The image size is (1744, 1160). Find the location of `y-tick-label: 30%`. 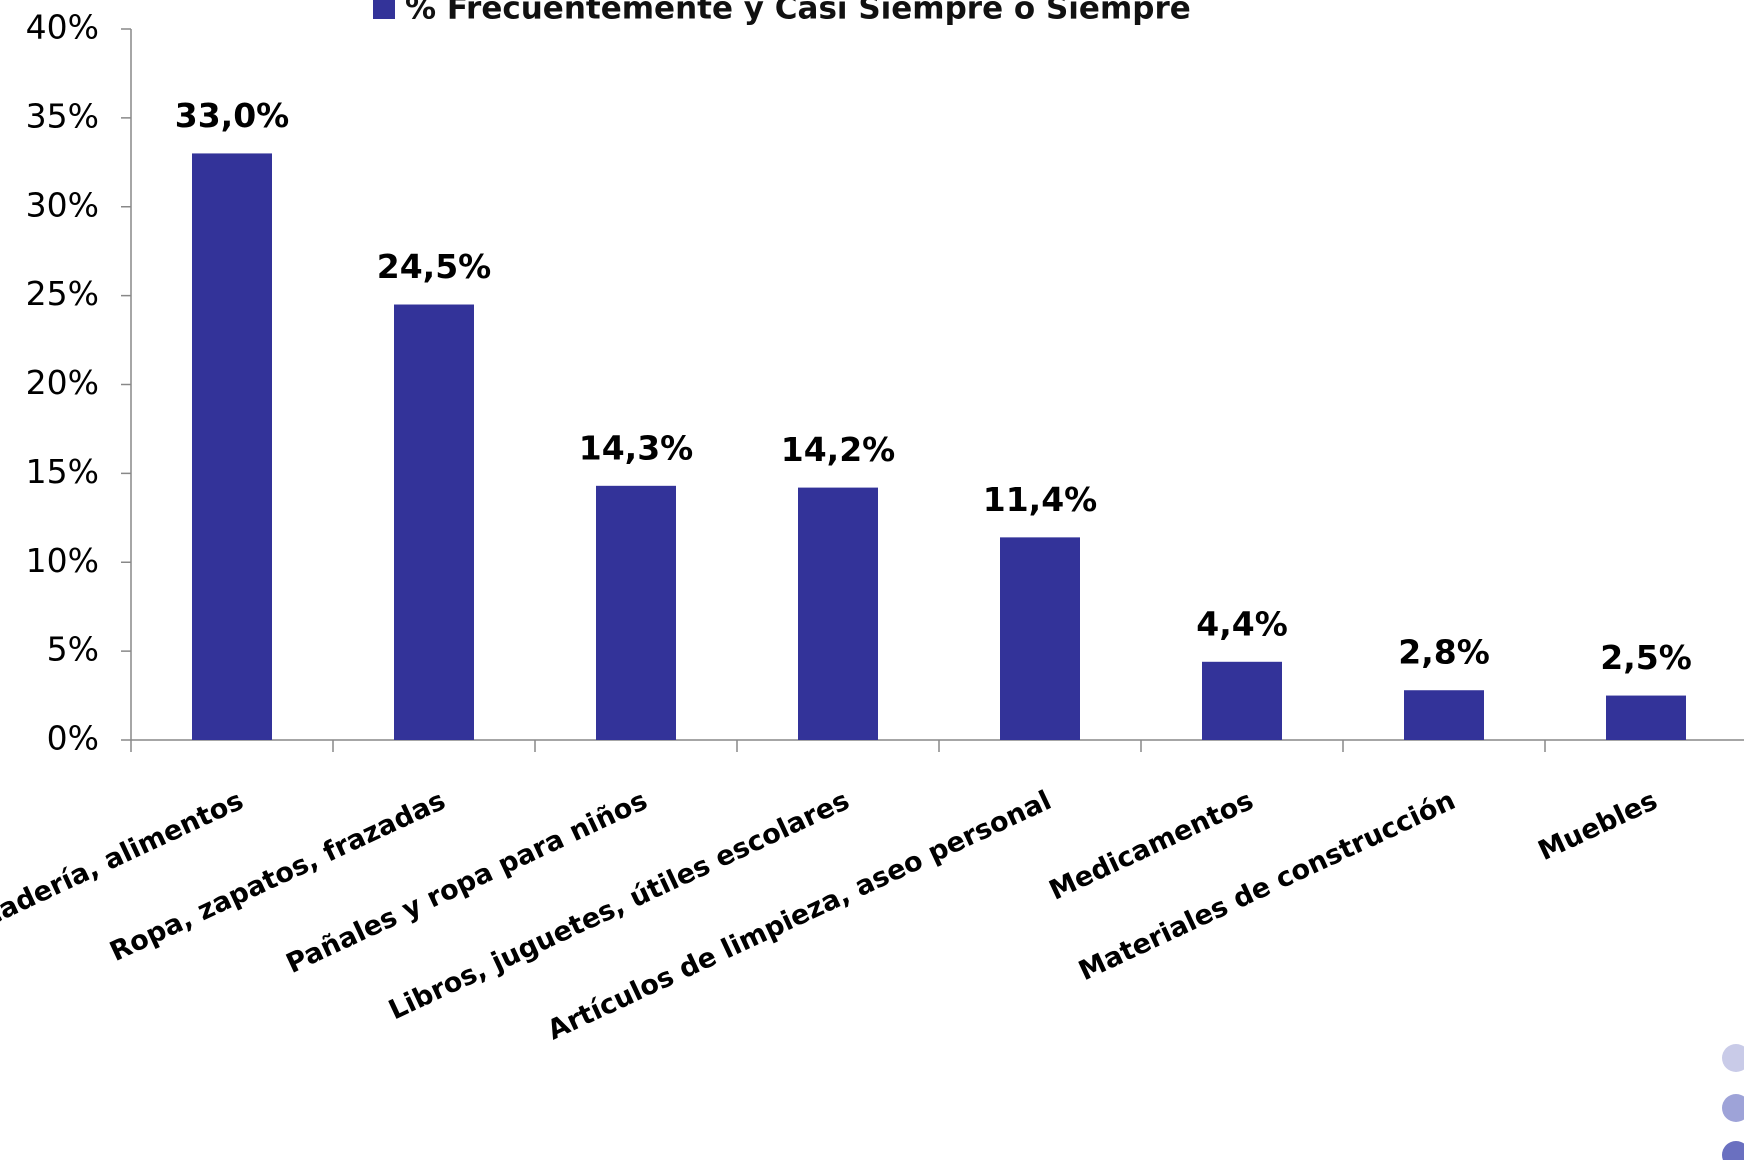

y-tick-label: 30% is located at coordinates (62, 204).